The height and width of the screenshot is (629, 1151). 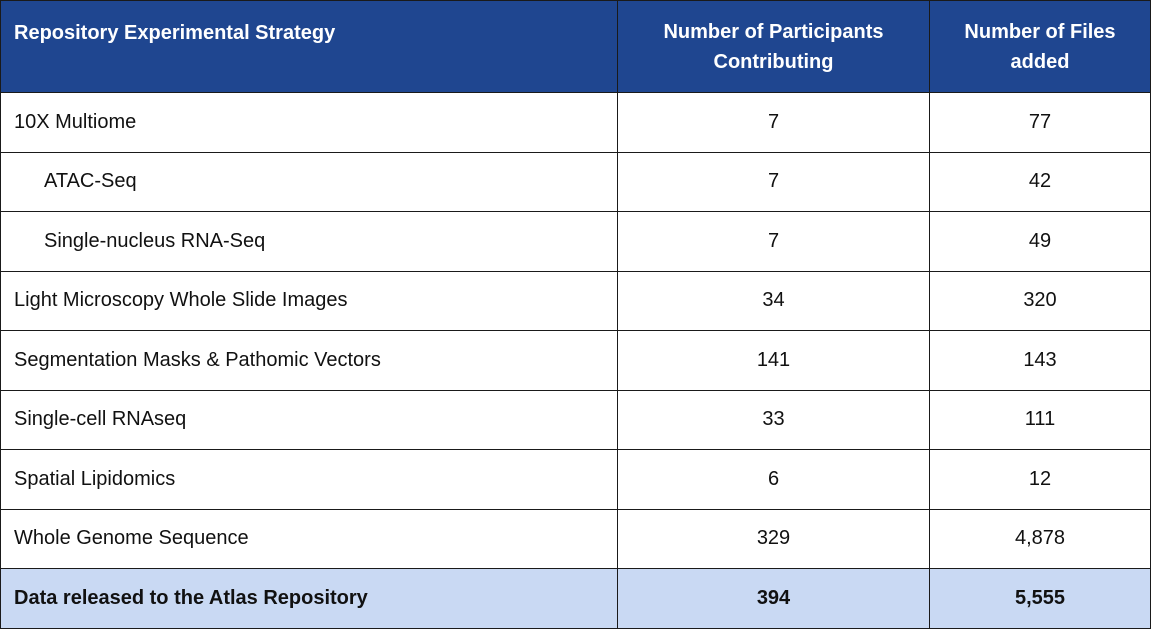 I want to click on strategy-cell: ATAC-Seq, so click(x=309, y=181).